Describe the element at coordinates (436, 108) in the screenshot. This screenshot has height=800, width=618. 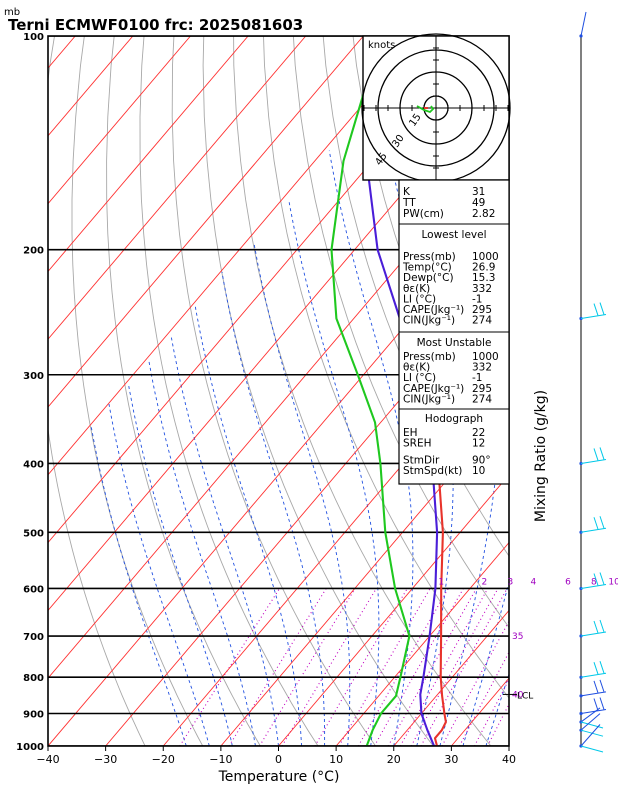
I see `hodograph-panel: knots 15 30 45` at that location.